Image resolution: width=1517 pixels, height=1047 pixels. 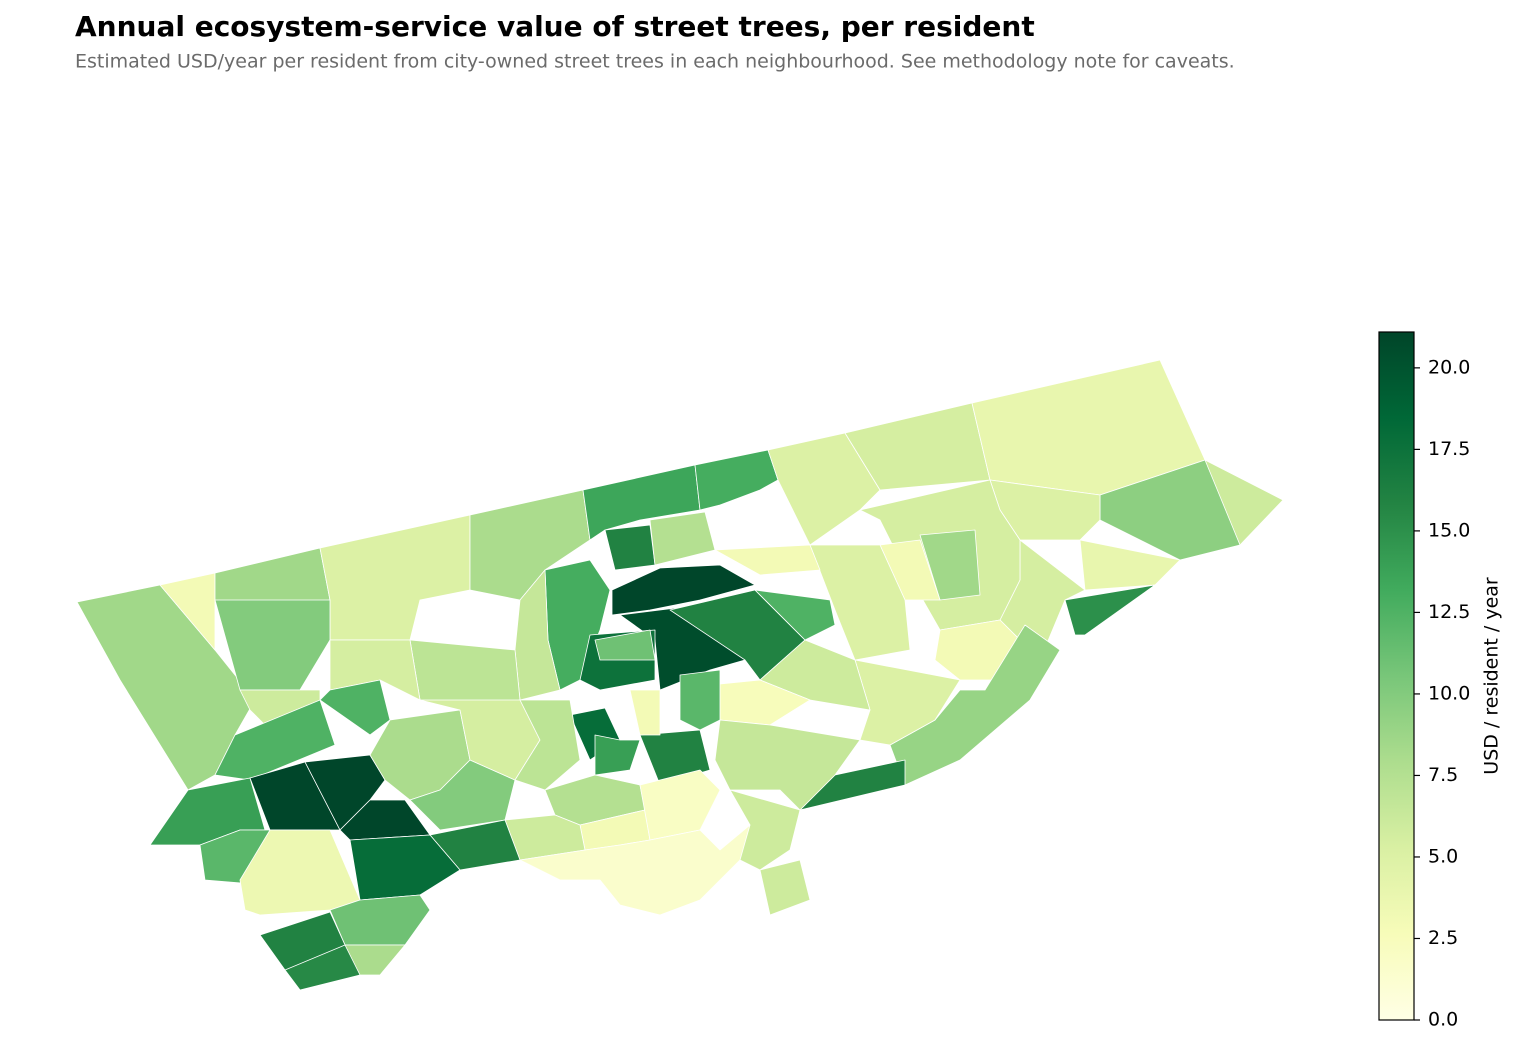 What do you see at coordinates (1443, 1020) in the screenshot?
I see `colorbar-tick-label: 0.0` at bounding box center [1443, 1020].